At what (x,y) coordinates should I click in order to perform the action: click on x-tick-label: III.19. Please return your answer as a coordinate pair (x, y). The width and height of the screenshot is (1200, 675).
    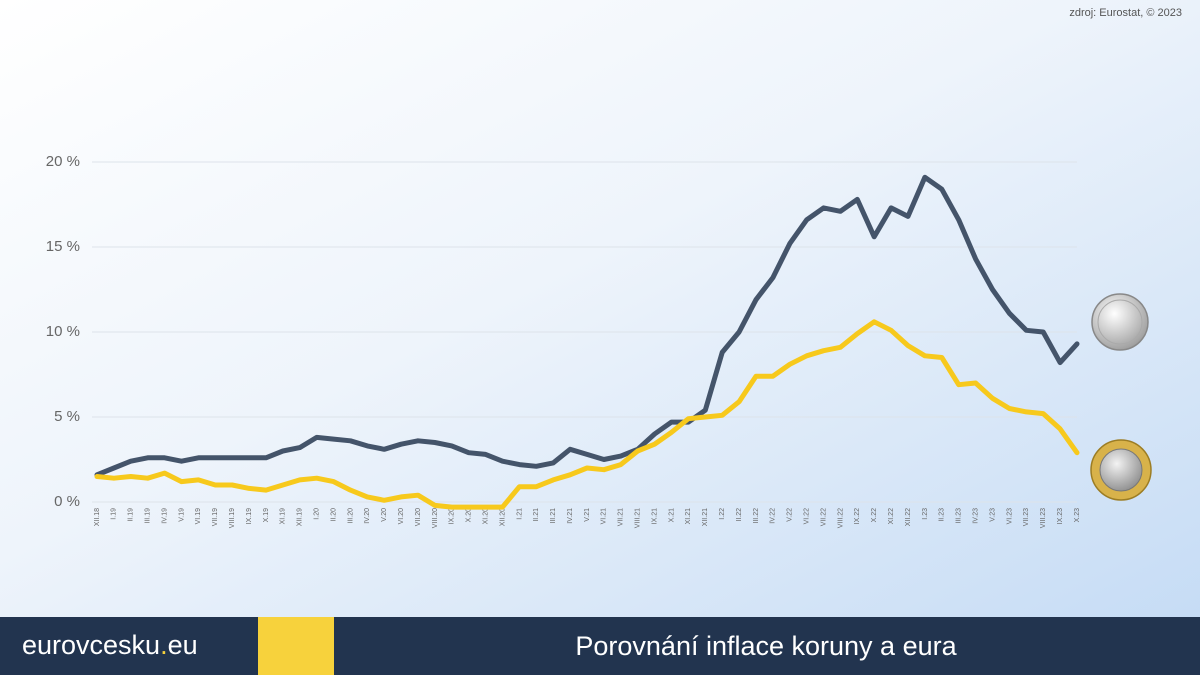
    Looking at the image, I should click on (148, 516).